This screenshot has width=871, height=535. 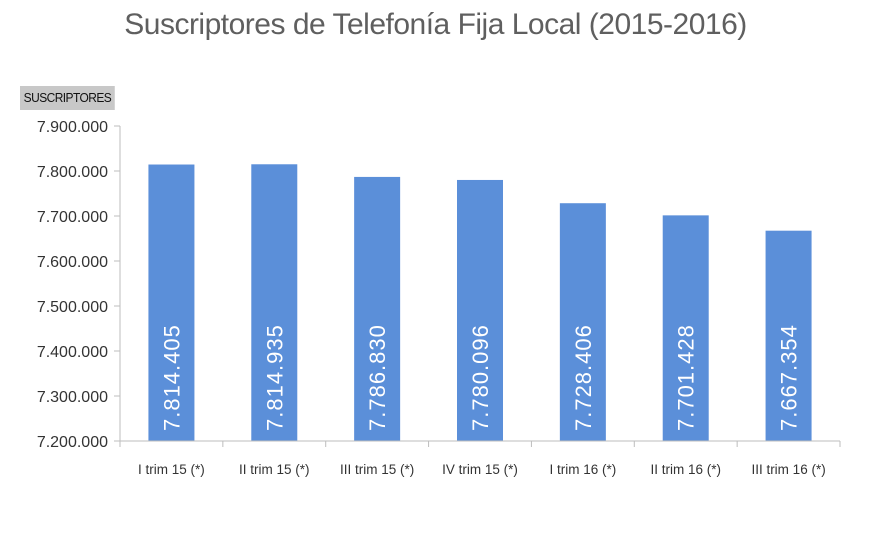 What do you see at coordinates (171, 377) in the screenshot?
I see `bar-value-label: 7.814.405` at bounding box center [171, 377].